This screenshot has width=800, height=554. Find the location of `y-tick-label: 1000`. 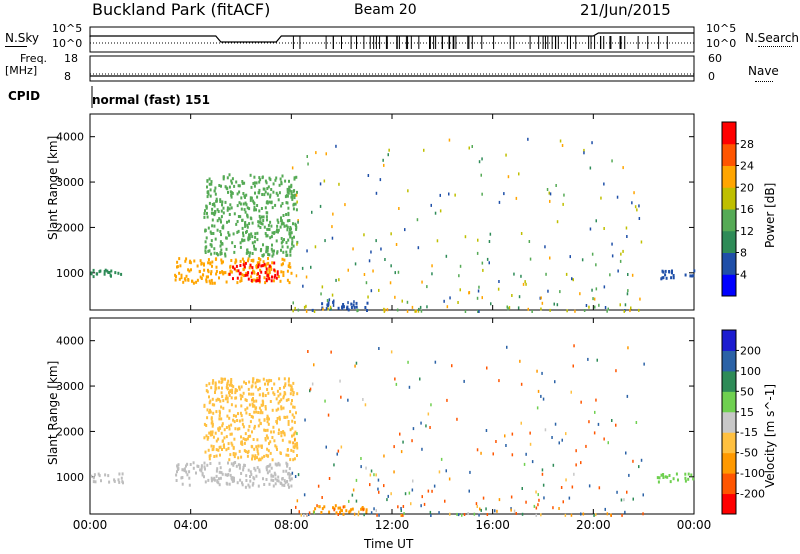

y-tick-label: 1000 is located at coordinates (70, 477).